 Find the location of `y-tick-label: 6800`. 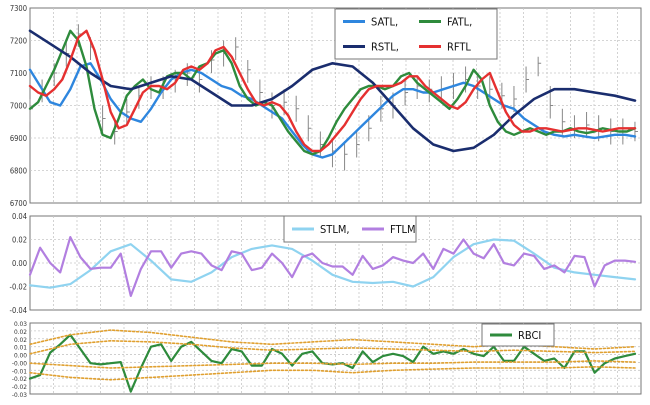

y-tick-label: 6800 is located at coordinates (18, 171).